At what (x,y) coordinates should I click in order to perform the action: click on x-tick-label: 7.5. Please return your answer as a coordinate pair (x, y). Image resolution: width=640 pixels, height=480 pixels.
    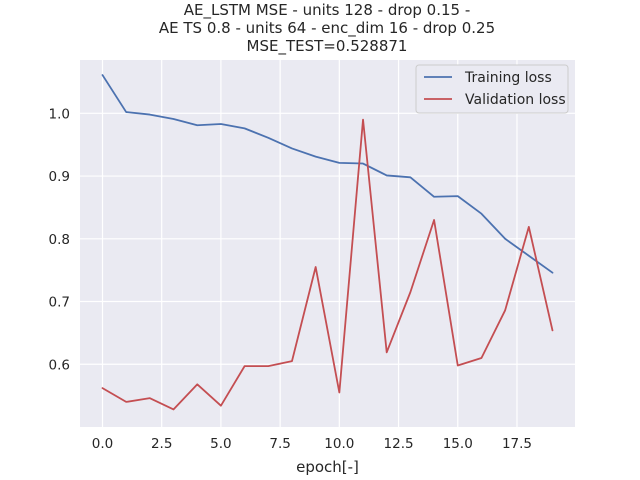
    Looking at the image, I should click on (279, 444).